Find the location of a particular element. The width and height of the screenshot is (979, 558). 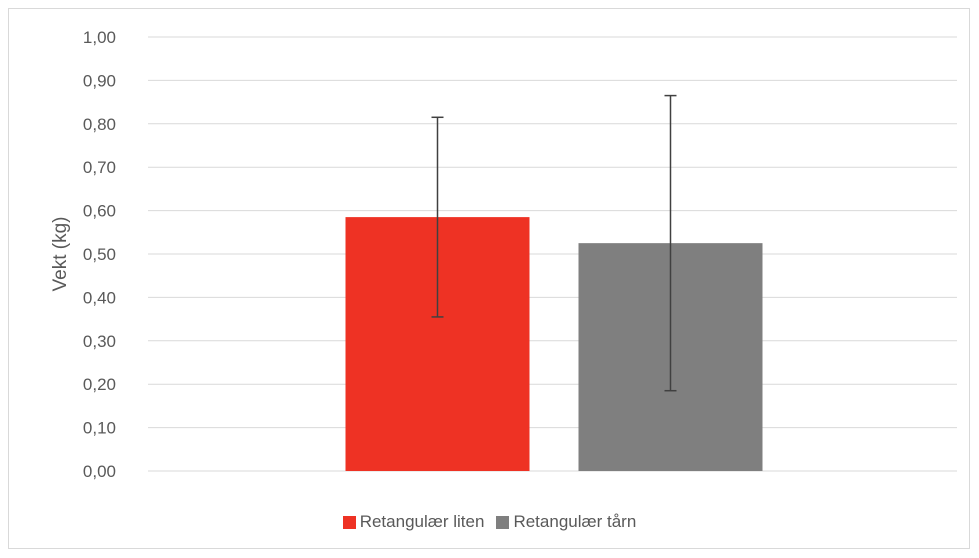

y-tick-label: 0,70 is located at coordinates (99, 167).